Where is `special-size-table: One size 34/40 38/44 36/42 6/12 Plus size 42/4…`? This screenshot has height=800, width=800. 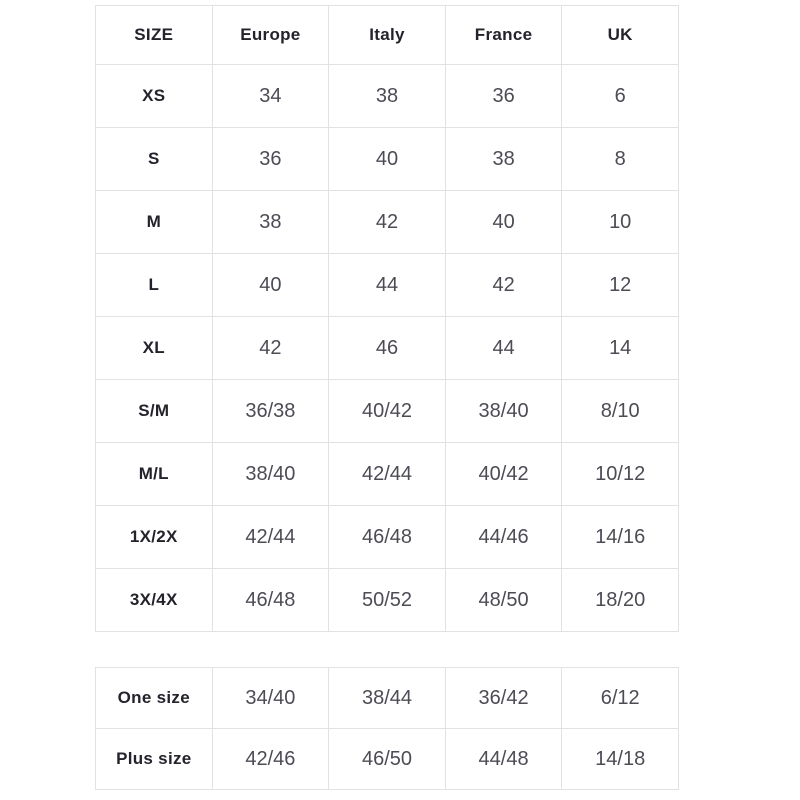 special-size-table: One size 34/40 38/44 36/42 6/12 Plus size 42/4… is located at coordinates (387, 728).